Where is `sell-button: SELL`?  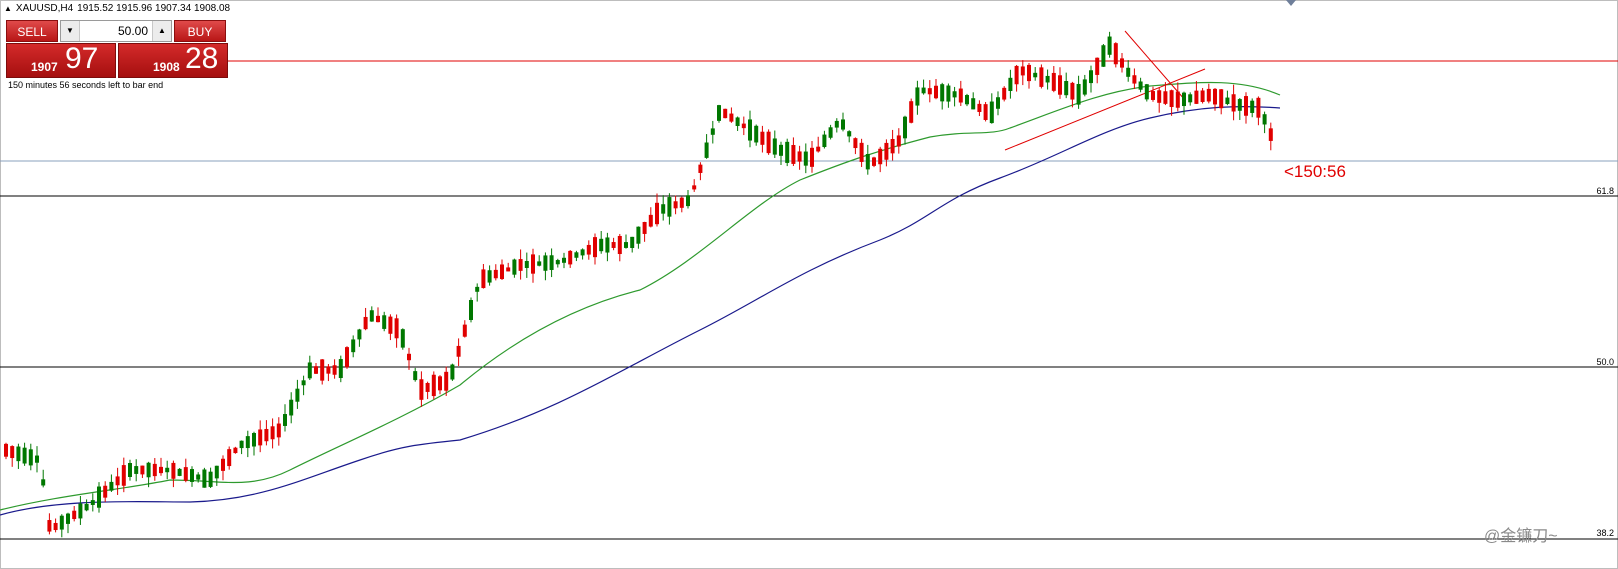 sell-button: SELL is located at coordinates (32, 31).